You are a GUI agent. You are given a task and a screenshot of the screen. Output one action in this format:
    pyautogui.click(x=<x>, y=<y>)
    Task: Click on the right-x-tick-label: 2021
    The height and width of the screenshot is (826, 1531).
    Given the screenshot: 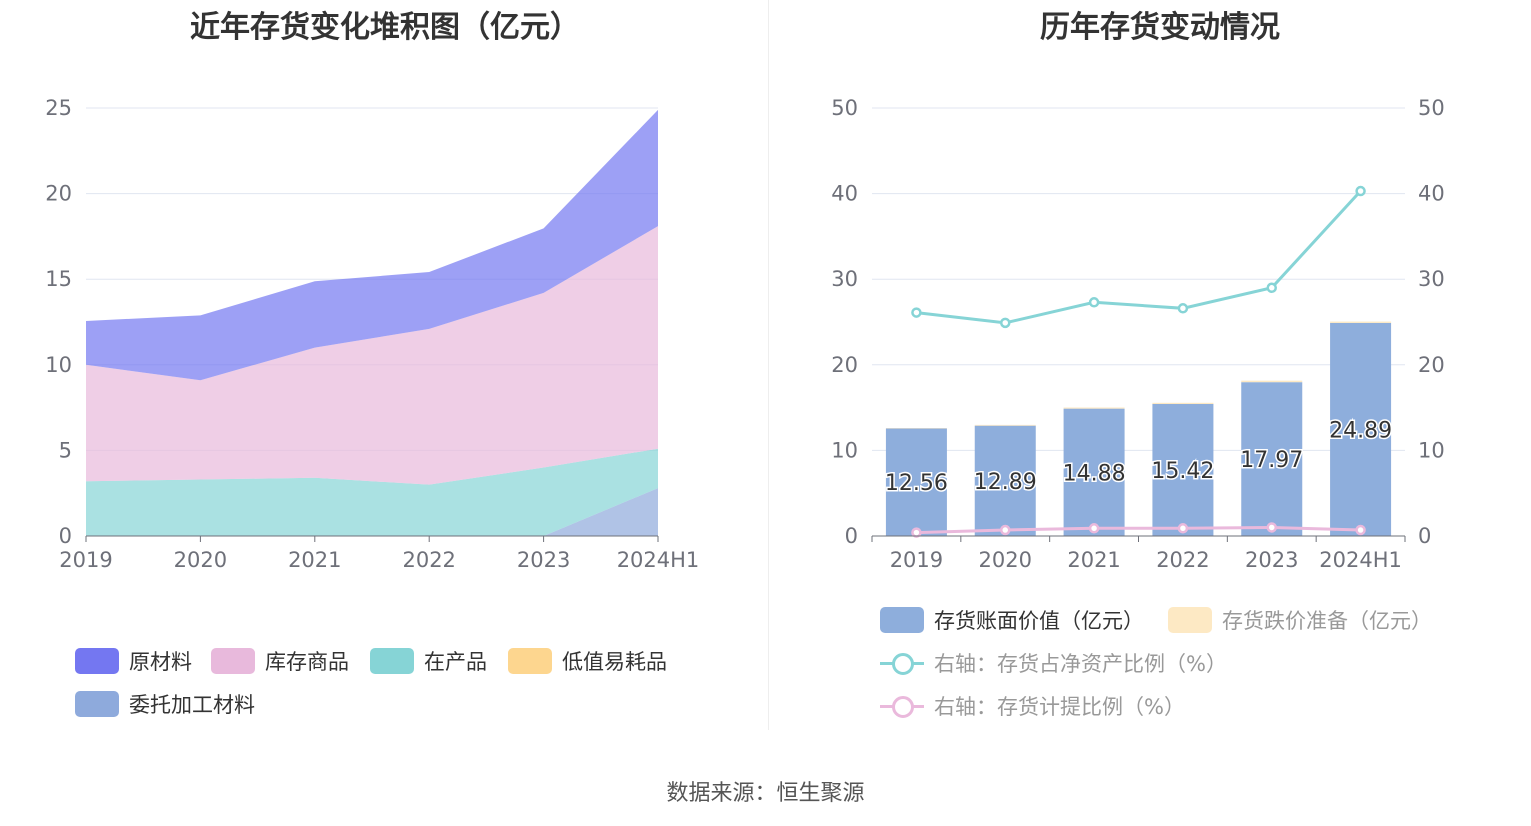 What is the action you would take?
    pyautogui.click(x=1093, y=560)
    